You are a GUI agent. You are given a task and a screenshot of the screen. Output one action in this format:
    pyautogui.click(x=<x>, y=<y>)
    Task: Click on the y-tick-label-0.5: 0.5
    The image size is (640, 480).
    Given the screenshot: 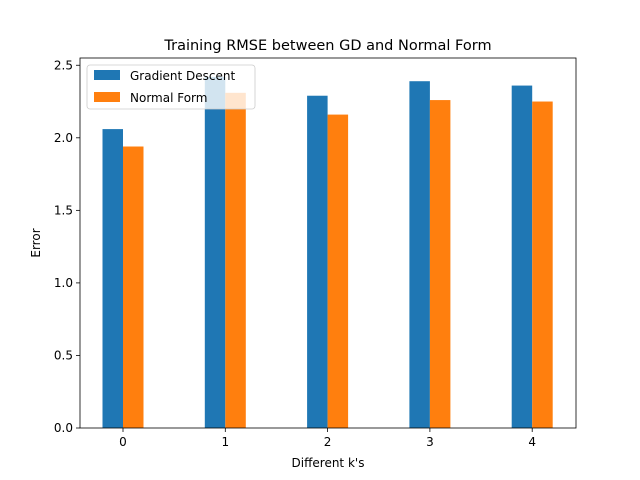 What is the action you would take?
    pyautogui.click(x=63, y=355)
    